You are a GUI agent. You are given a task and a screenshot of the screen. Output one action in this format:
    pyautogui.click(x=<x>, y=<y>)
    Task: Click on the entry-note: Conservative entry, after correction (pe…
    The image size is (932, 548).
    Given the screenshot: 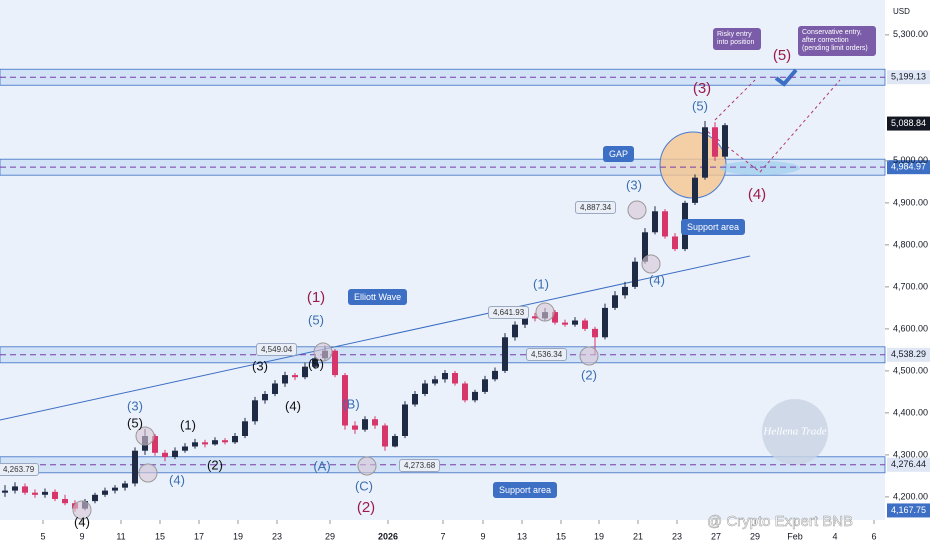 What is the action you would take?
    pyautogui.click(x=837, y=41)
    